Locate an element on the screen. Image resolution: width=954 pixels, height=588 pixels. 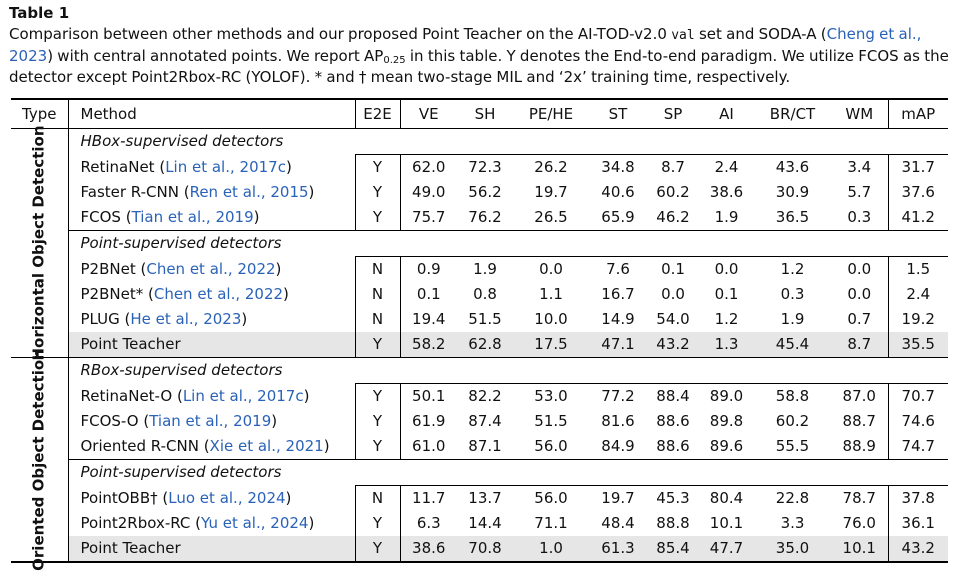
column-header: mAP is located at coordinates (917, 114).